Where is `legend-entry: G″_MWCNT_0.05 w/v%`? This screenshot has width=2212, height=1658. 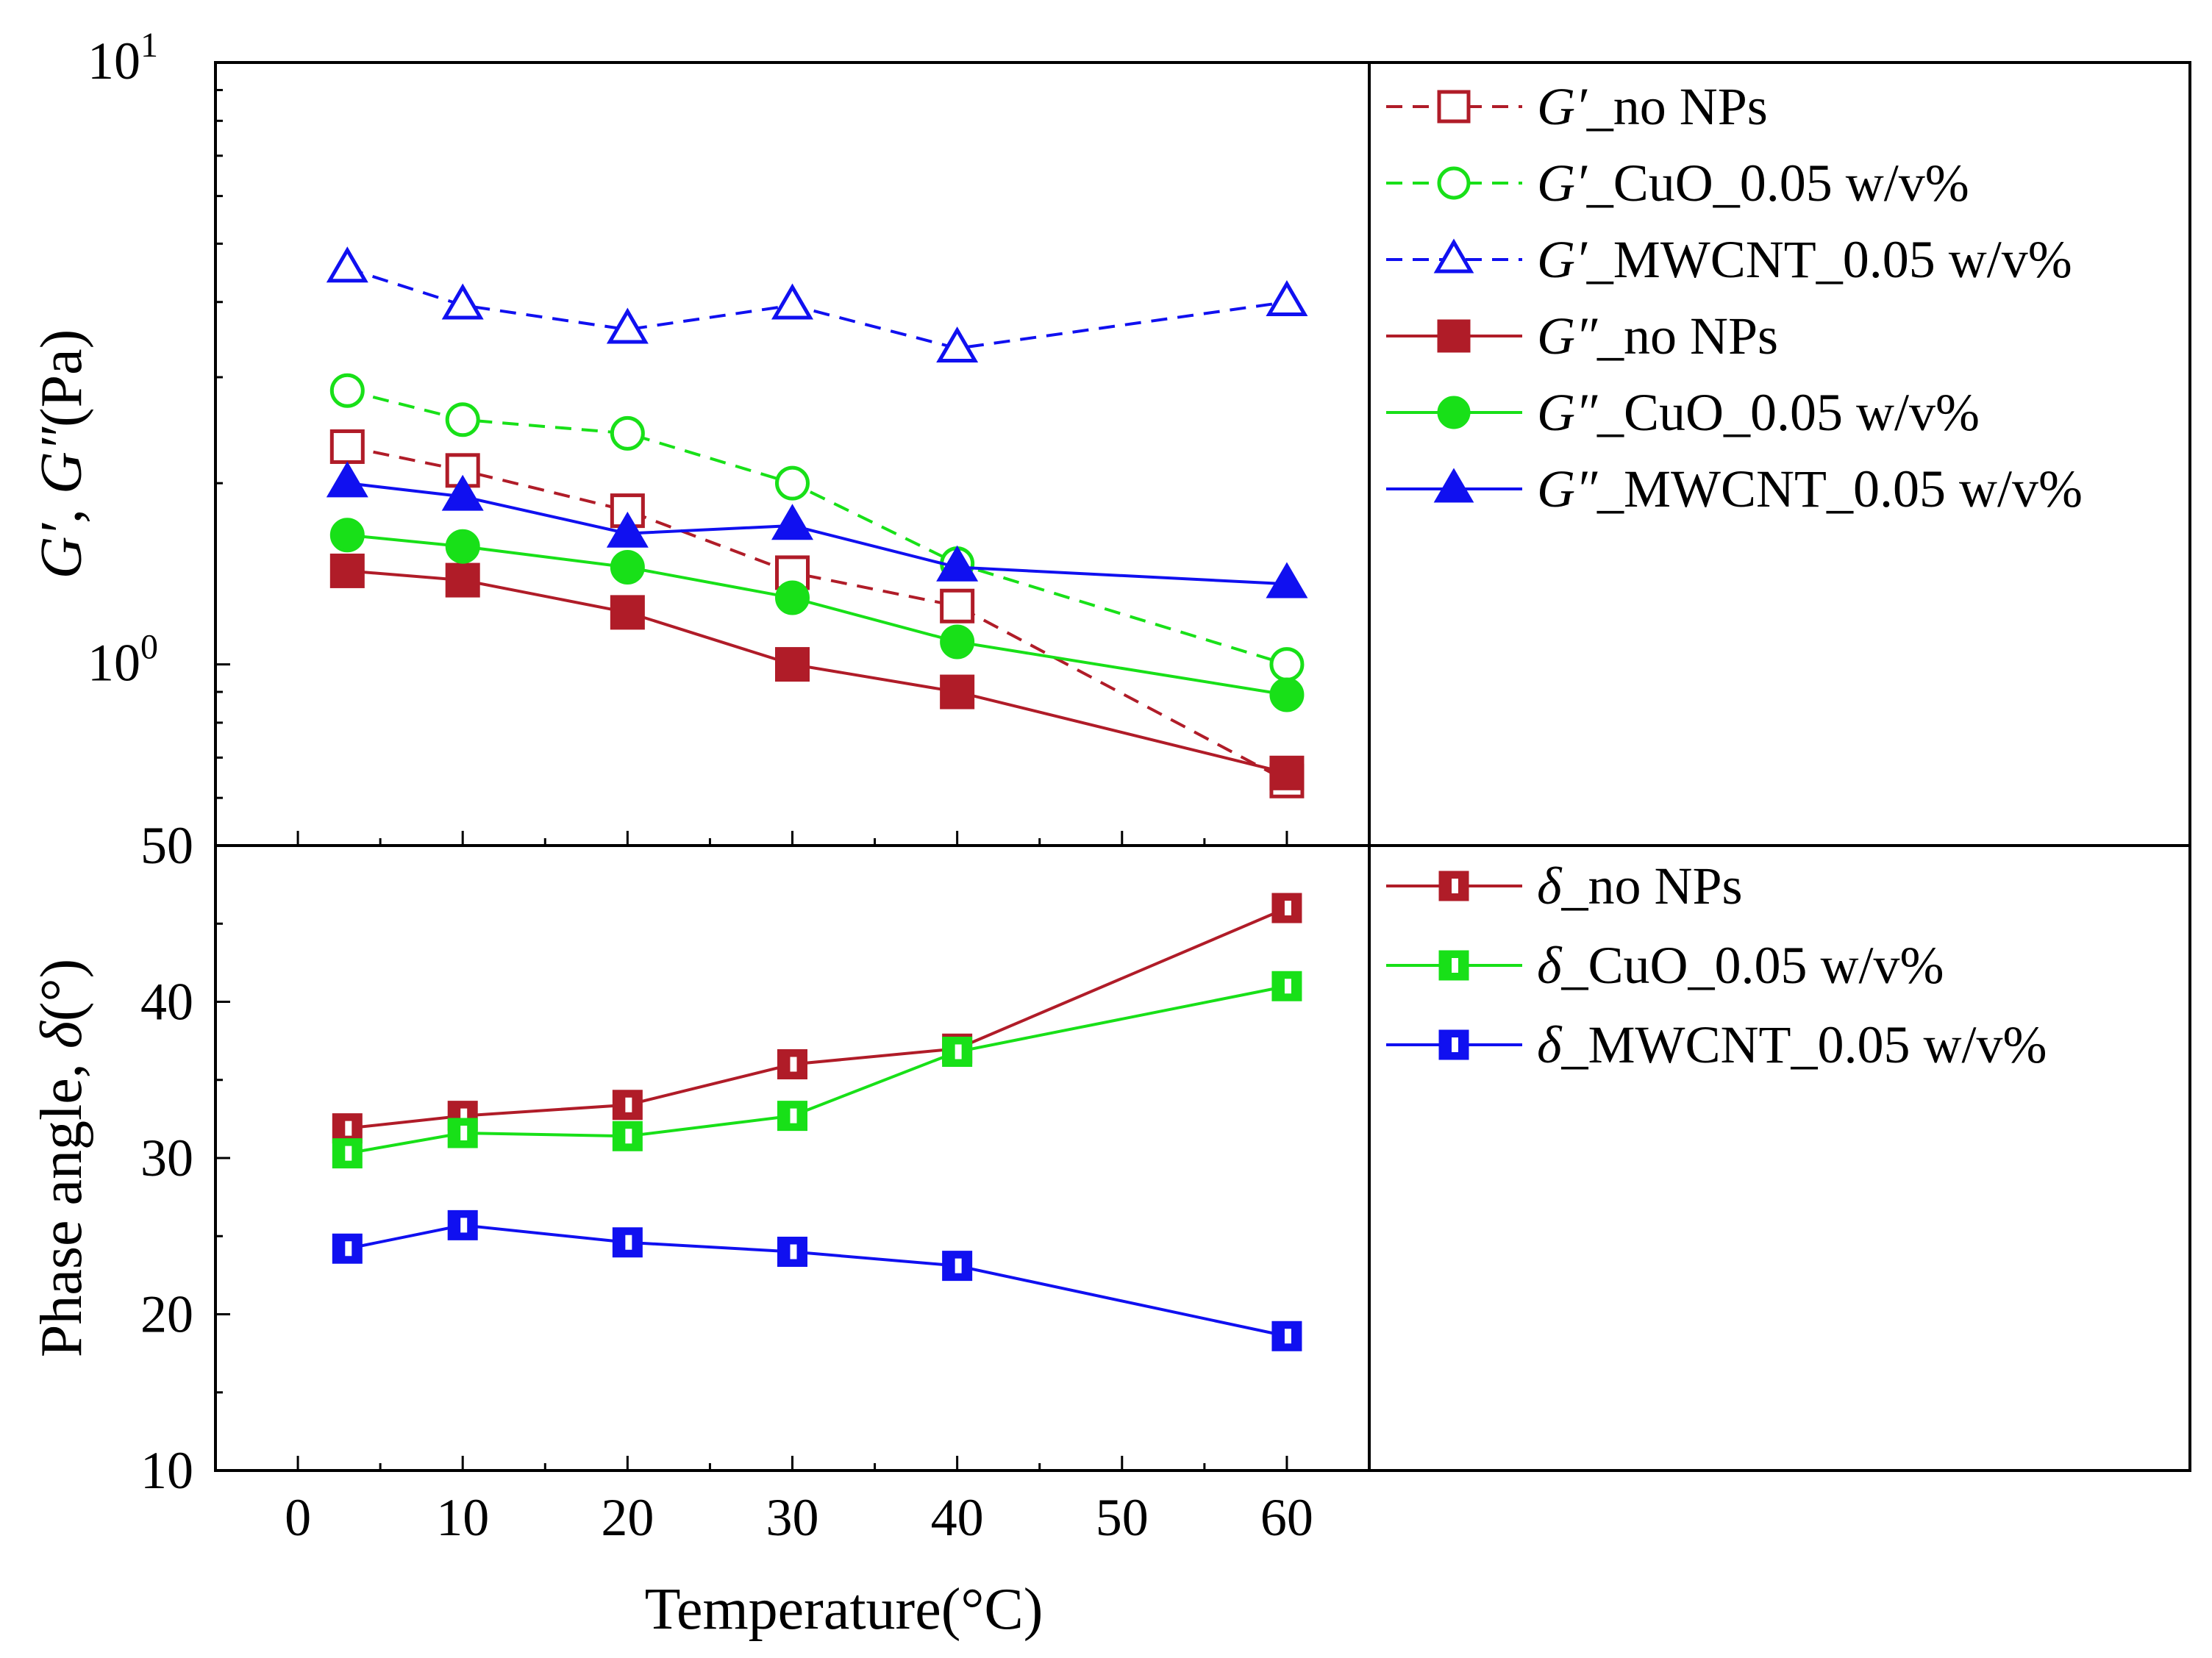
legend-entry: G″_MWCNT_0.05 w/v% is located at coordinates (1734, 489).